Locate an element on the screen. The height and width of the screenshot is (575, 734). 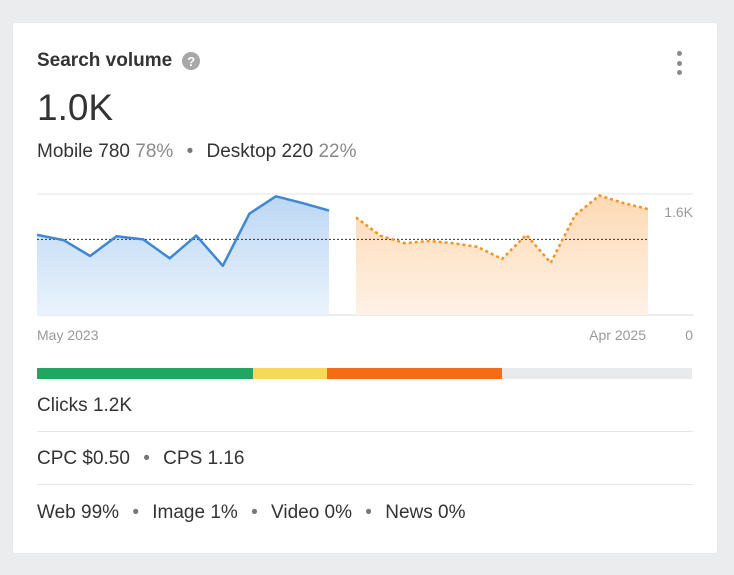
mobile-pct: 78% is located at coordinates (154, 151).